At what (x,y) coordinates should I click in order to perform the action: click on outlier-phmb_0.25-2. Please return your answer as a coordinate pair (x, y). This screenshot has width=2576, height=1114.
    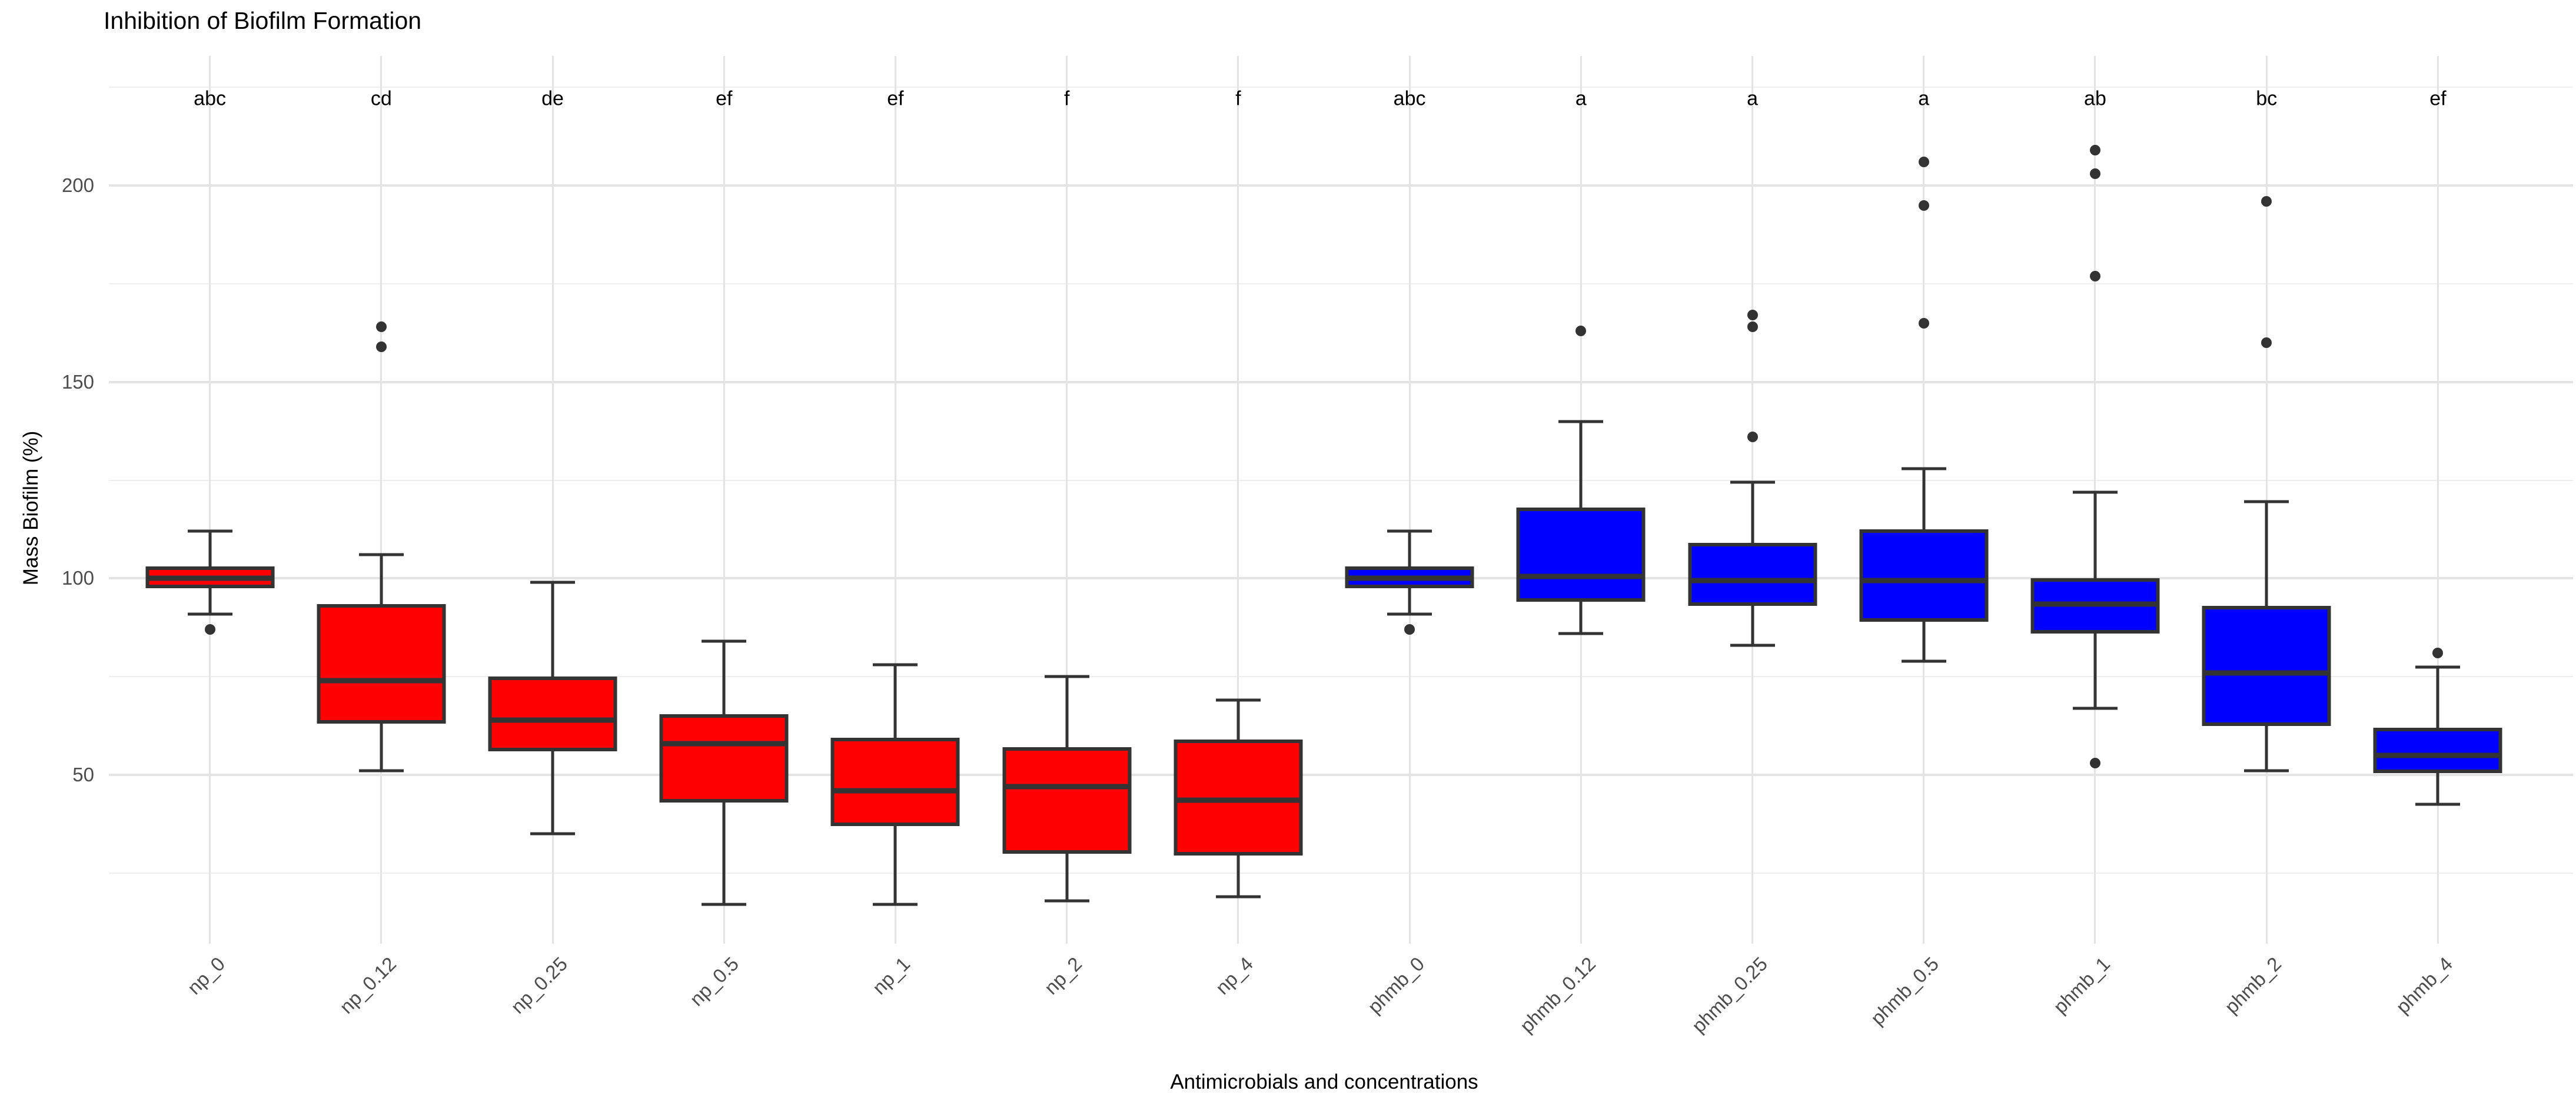
    Looking at the image, I should click on (1752, 315).